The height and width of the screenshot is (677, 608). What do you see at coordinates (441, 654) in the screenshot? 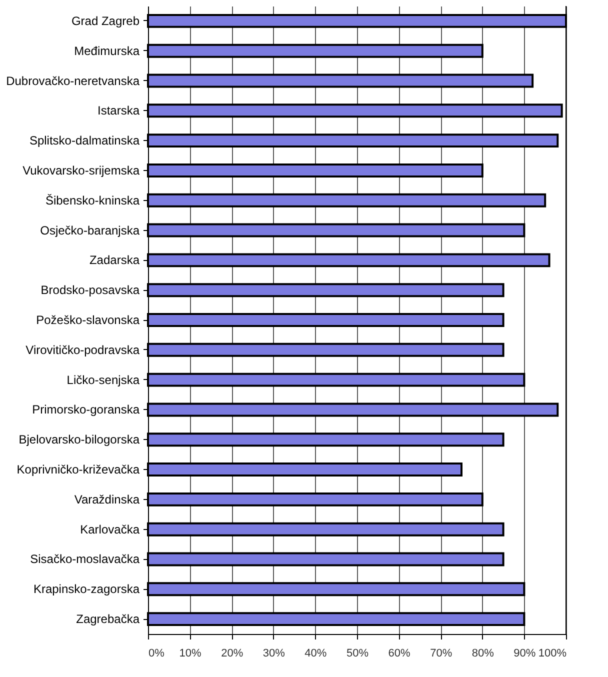
I see `x-tick-label: 70%` at bounding box center [441, 654].